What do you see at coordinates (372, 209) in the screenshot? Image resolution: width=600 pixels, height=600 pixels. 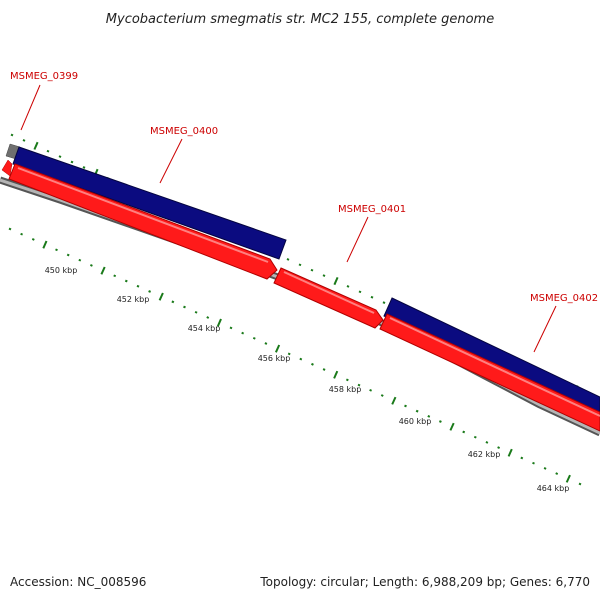 I see `gene-label-msmeg-0401: MSMEG_0401` at bounding box center [372, 209].